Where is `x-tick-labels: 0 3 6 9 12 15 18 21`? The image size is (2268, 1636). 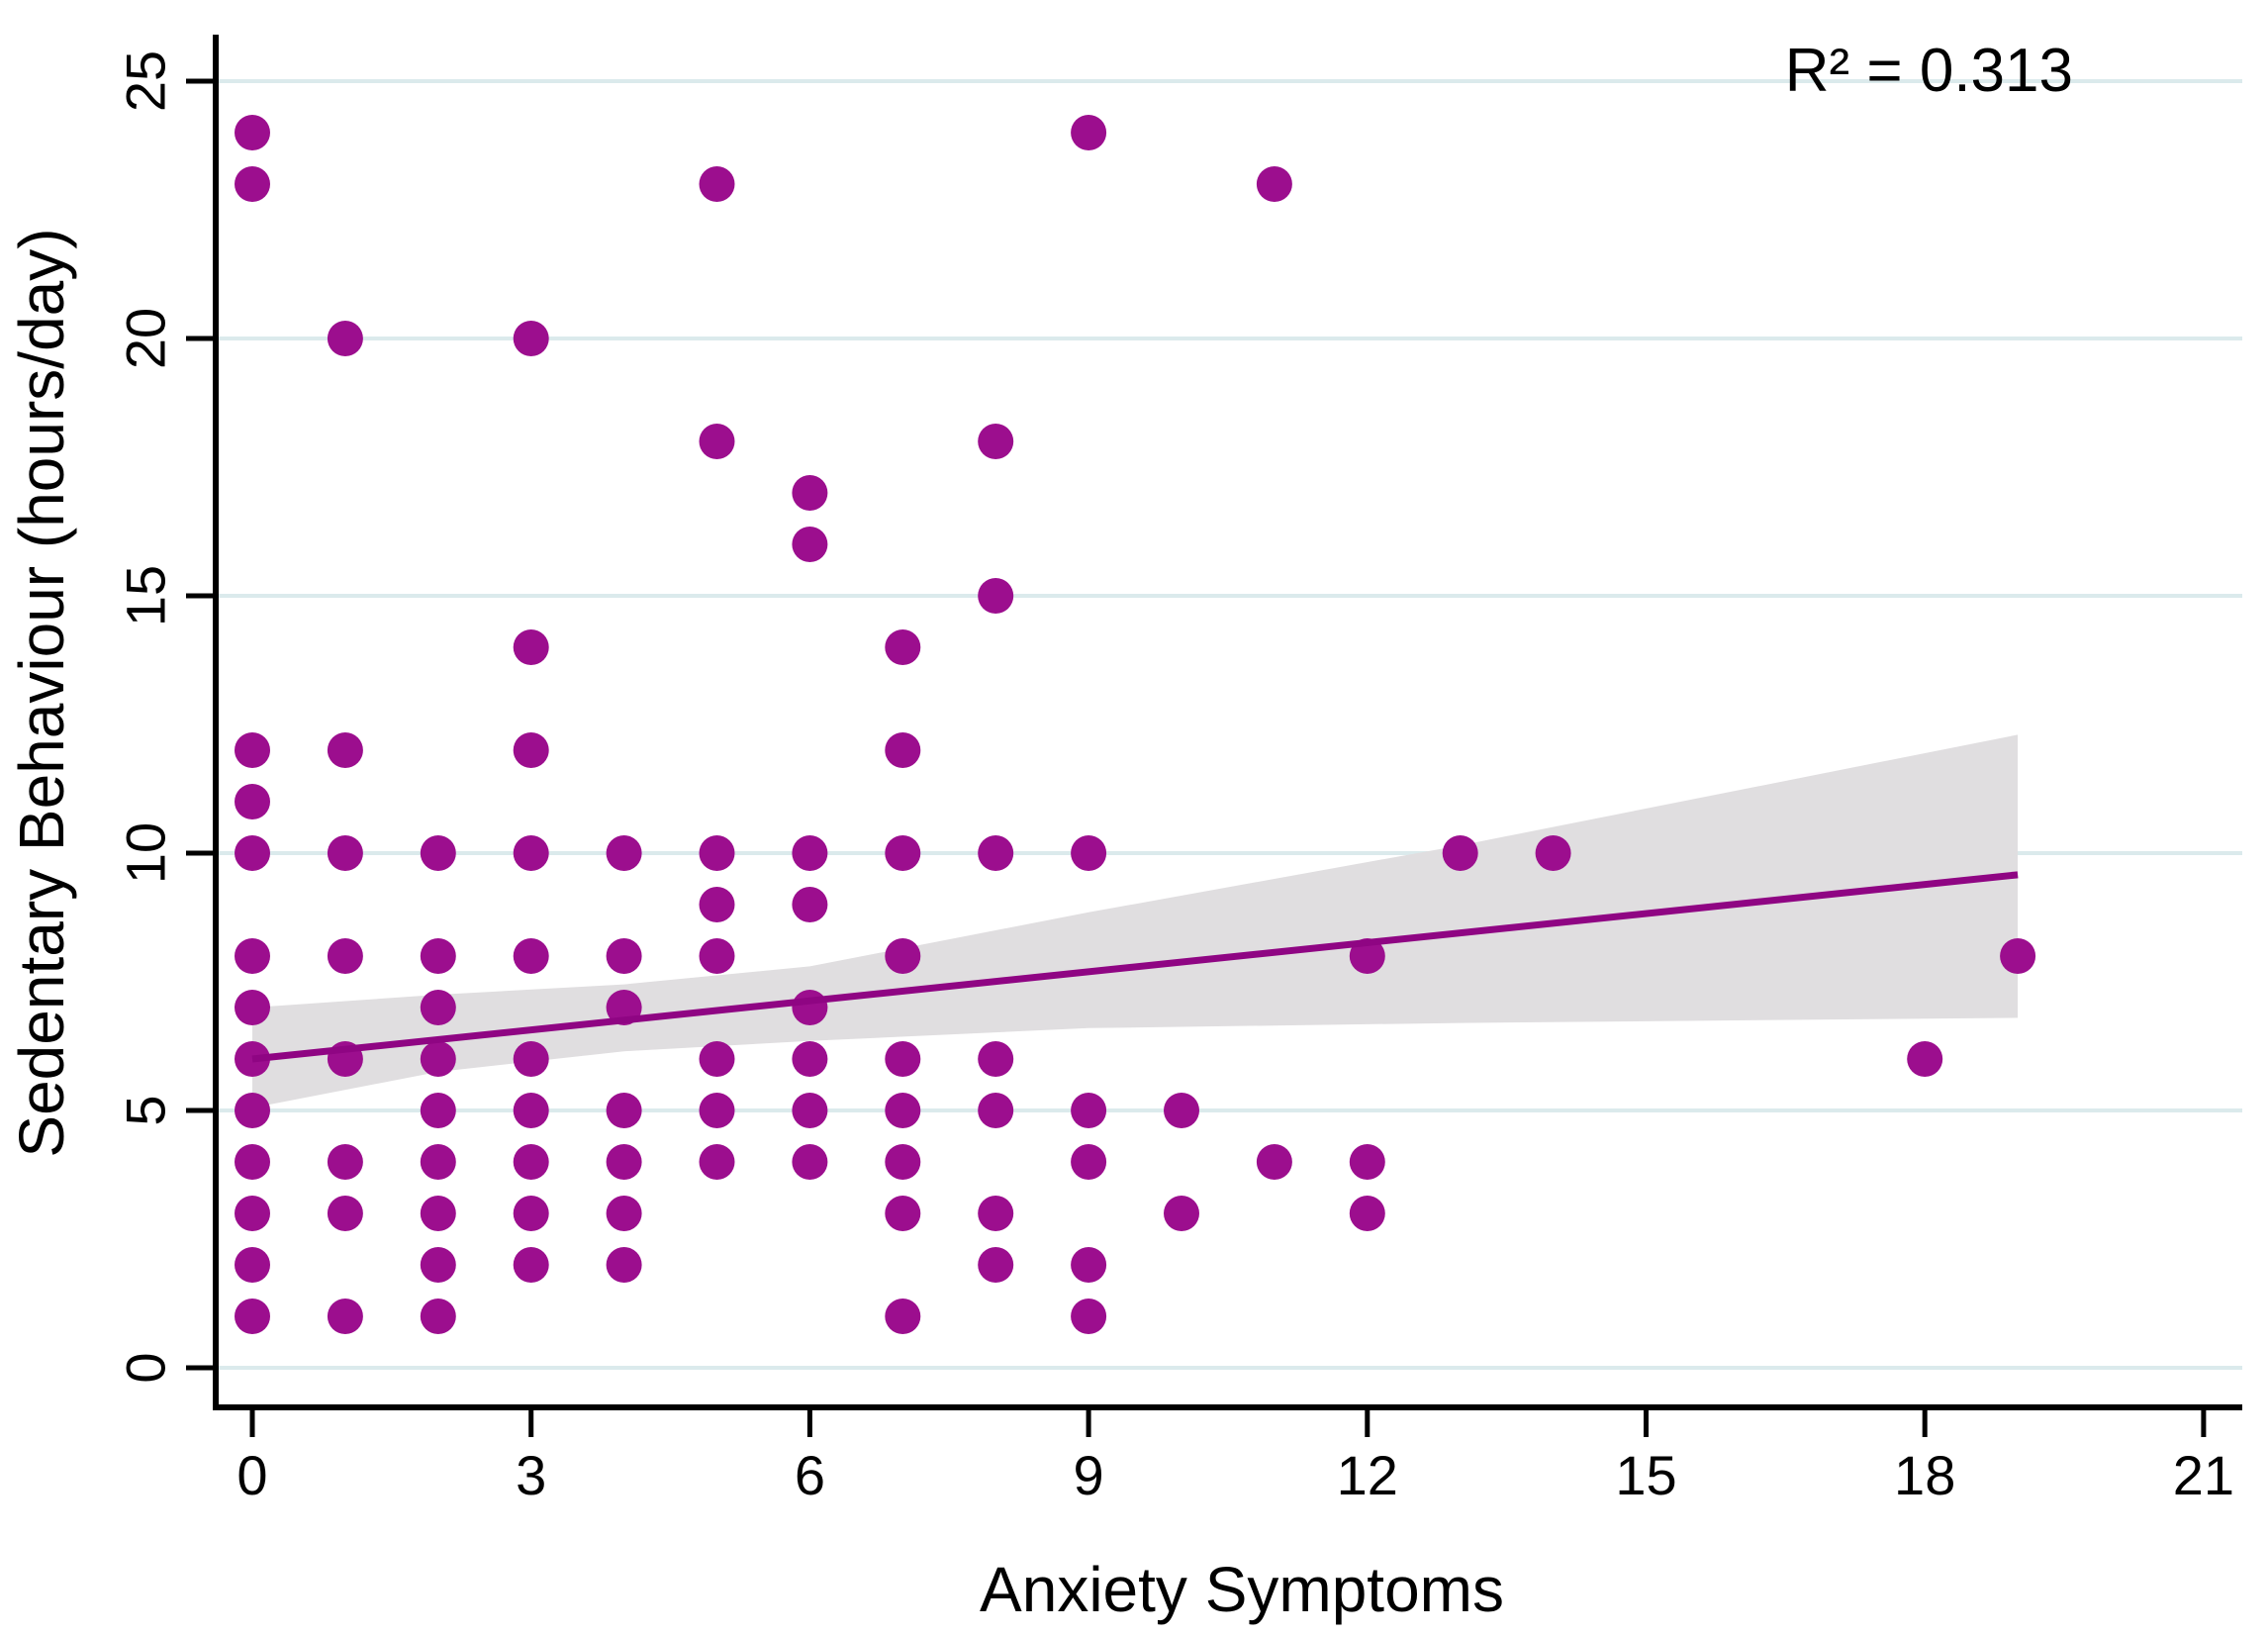 x-tick-labels: 0 3 6 9 12 15 18 21 is located at coordinates (1235, 1475).